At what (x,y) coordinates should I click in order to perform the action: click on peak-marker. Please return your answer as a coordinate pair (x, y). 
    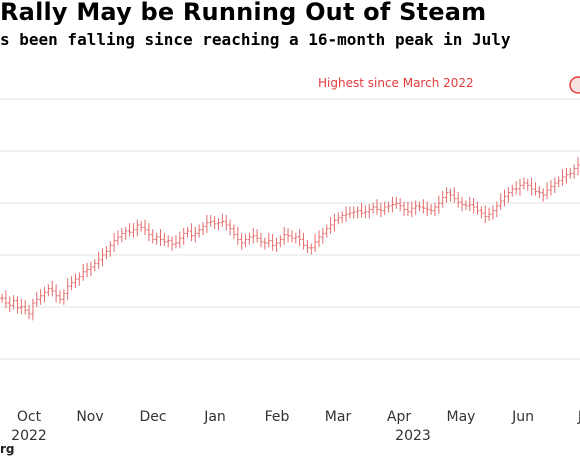
    Looking at the image, I should click on (574, 85).